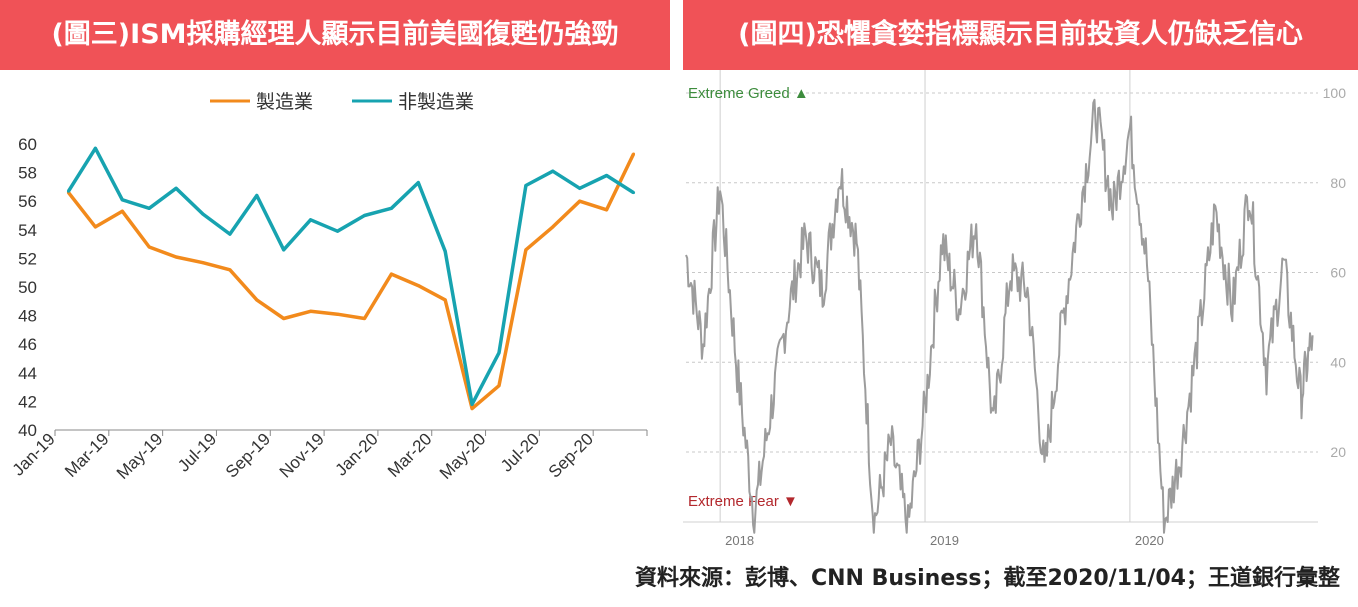 Image resolution: width=1358 pixels, height=607 pixels. I want to click on x-tick-label: Sep-20, so click(571, 455).